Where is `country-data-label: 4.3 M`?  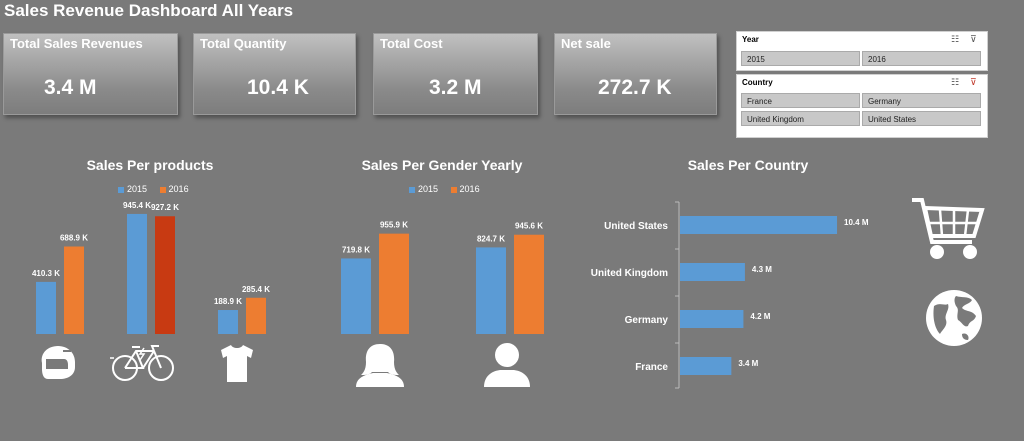
country-data-label: 4.3 M is located at coordinates (762, 269).